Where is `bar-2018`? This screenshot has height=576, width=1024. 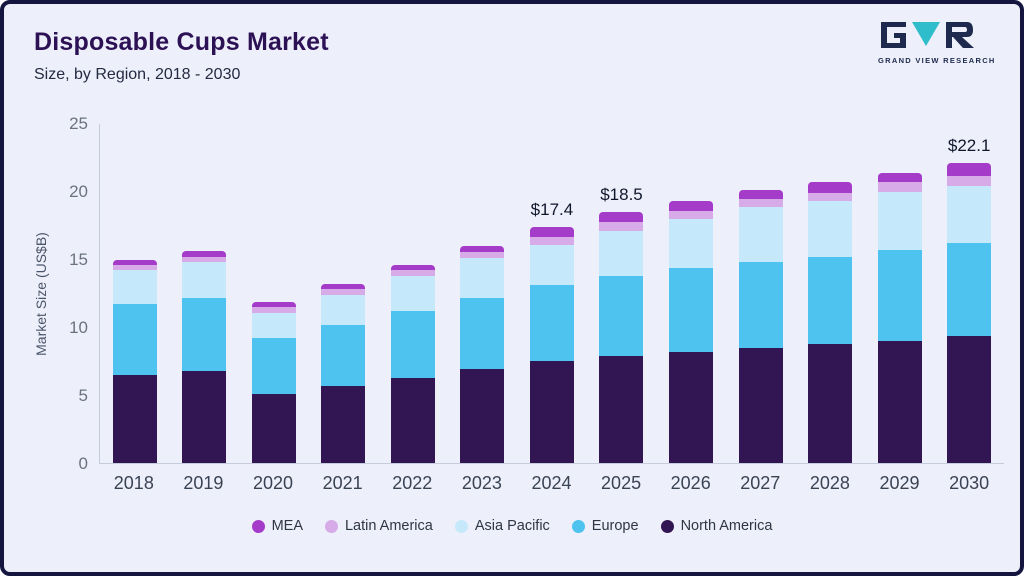
bar-2018 is located at coordinates (135, 293).